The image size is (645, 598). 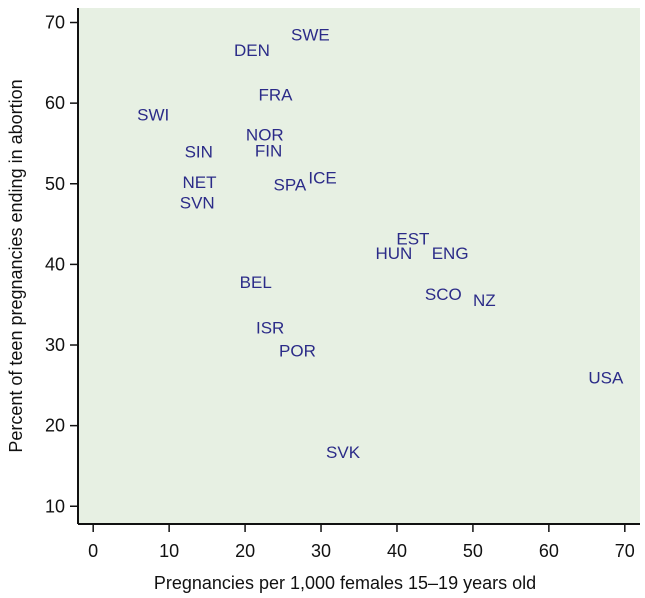 I want to click on data-point-net: NET, so click(x=200, y=182).